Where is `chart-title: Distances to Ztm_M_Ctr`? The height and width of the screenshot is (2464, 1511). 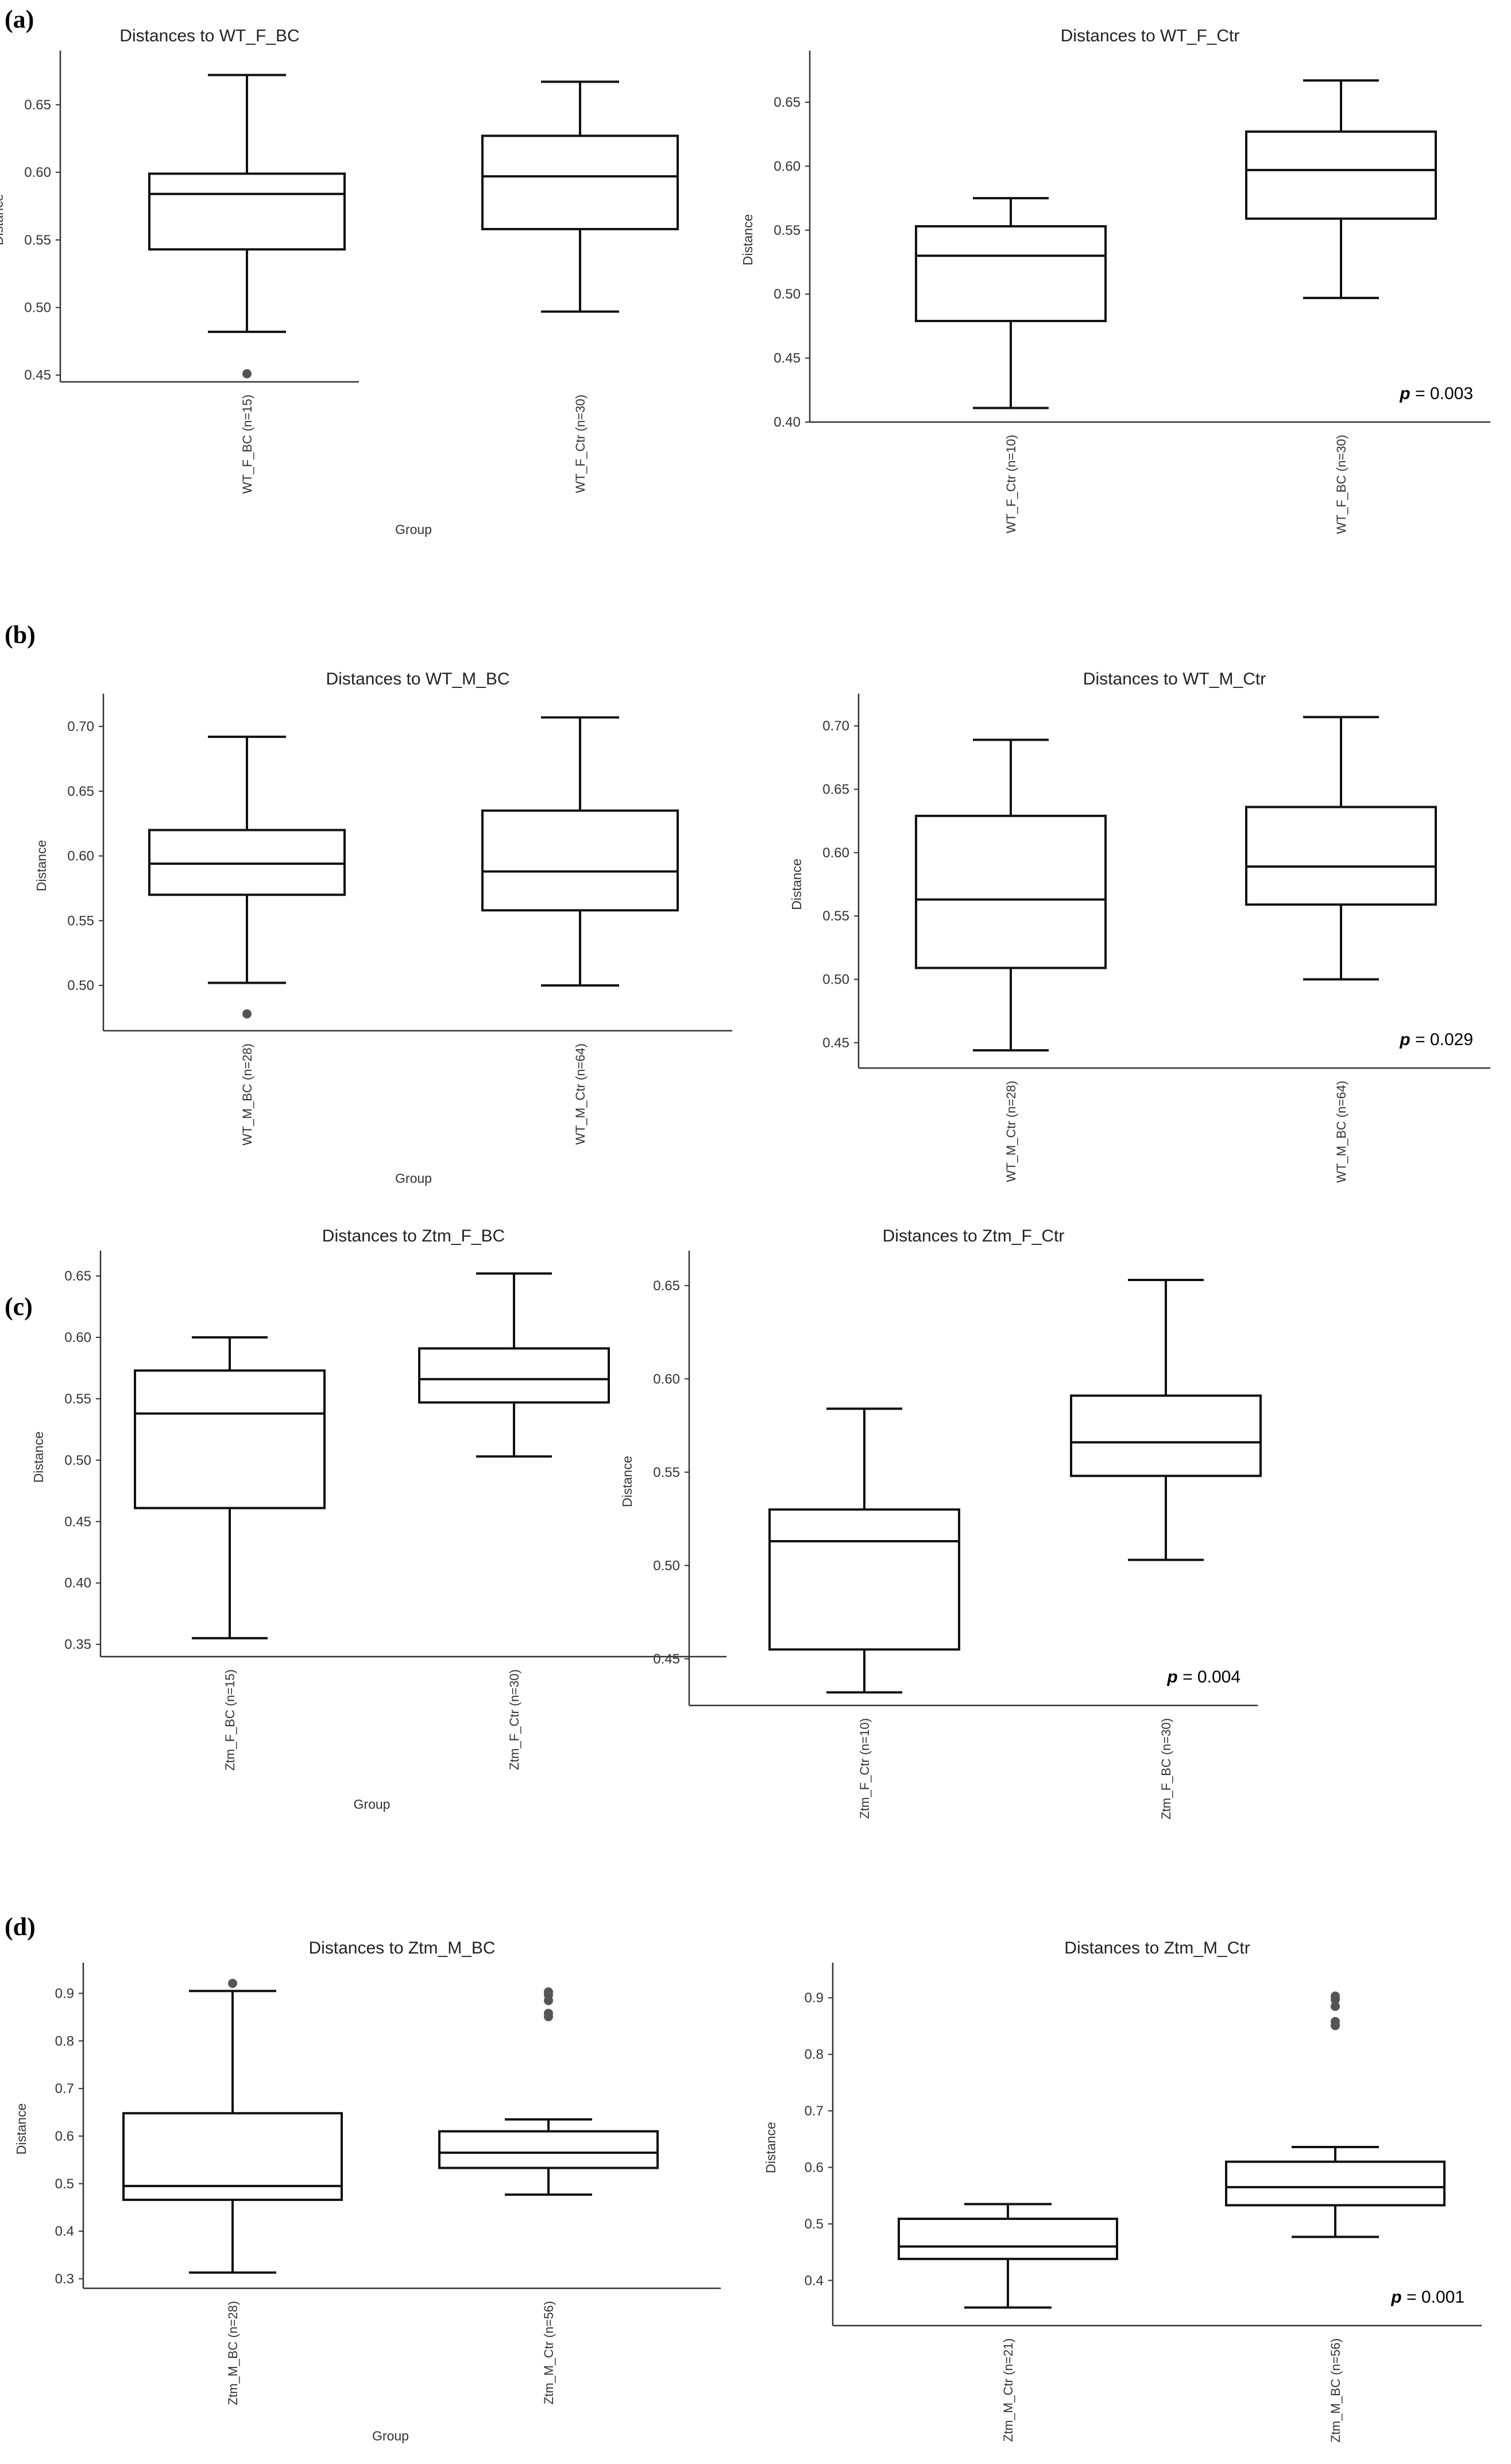
chart-title: Distances to Ztm_M_Ctr is located at coordinates (1157, 1948).